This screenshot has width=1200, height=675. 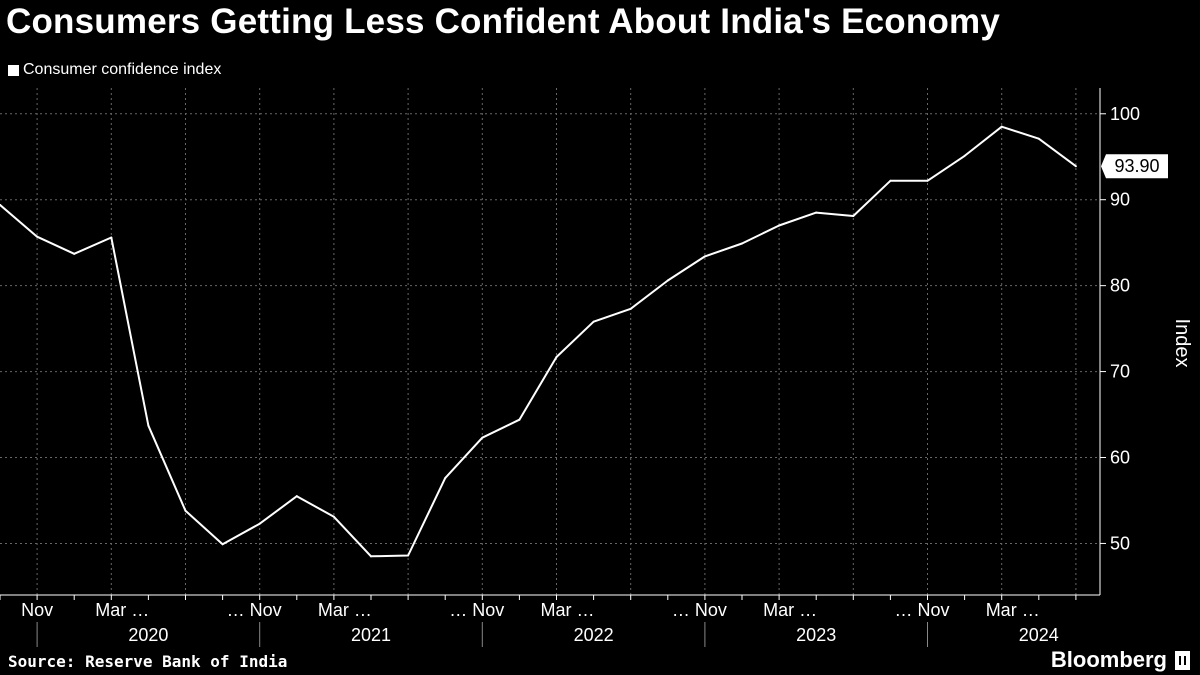 I want to click on year-label: 2023, so click(x=816, y=635).